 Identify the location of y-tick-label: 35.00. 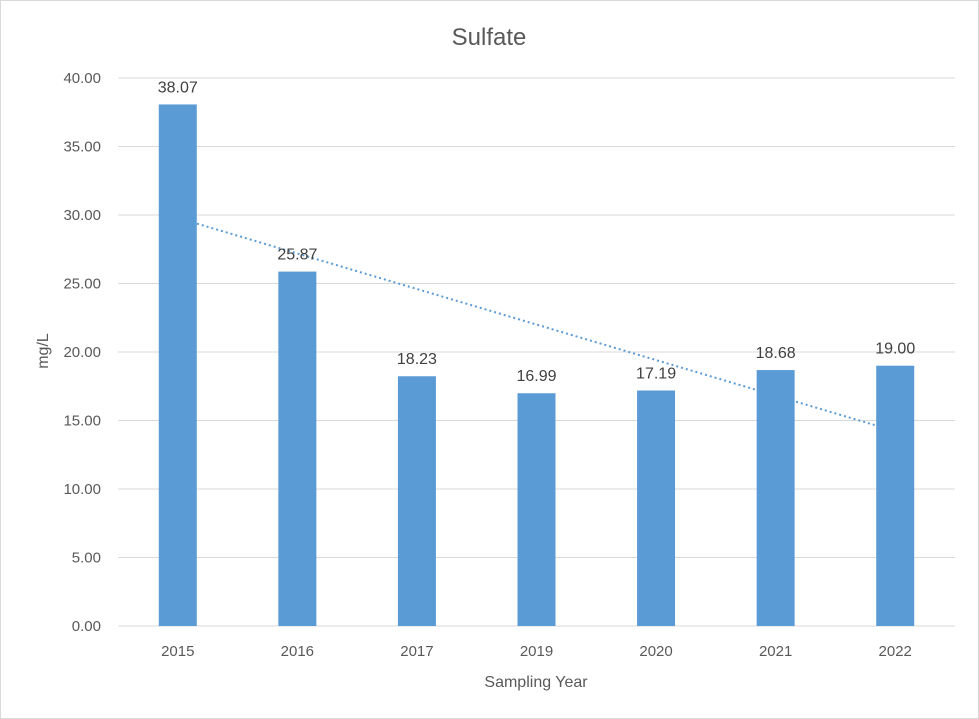
(82, 147).